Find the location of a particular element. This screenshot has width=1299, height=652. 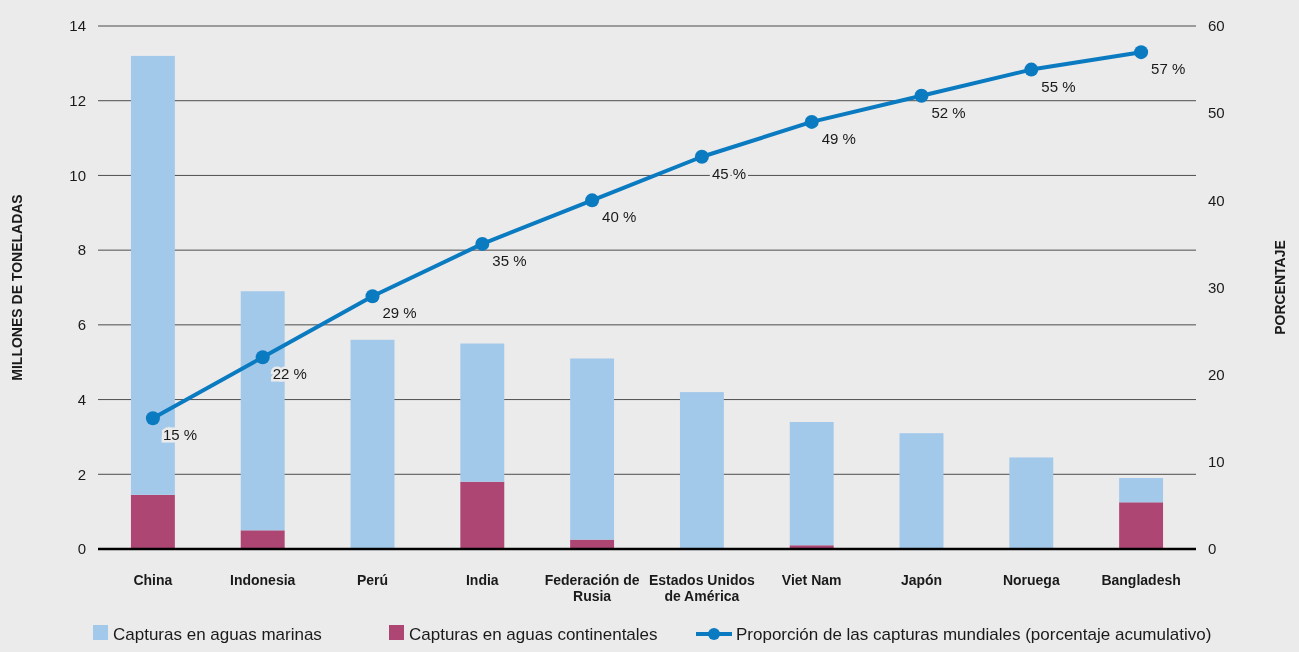

y-tick-label: 2 is located at coordinates (81, 474).